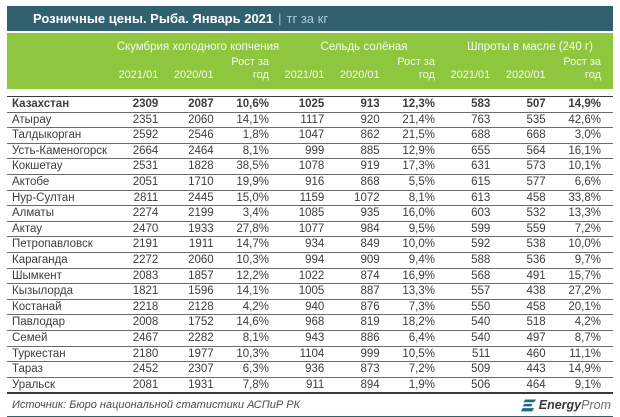 The width and height of the screenshot is (620, 417). What do you see at coordinates (253, 121) in the screenshot?
I see `value-cell: 14,1%` at bounding box center [253, 121].